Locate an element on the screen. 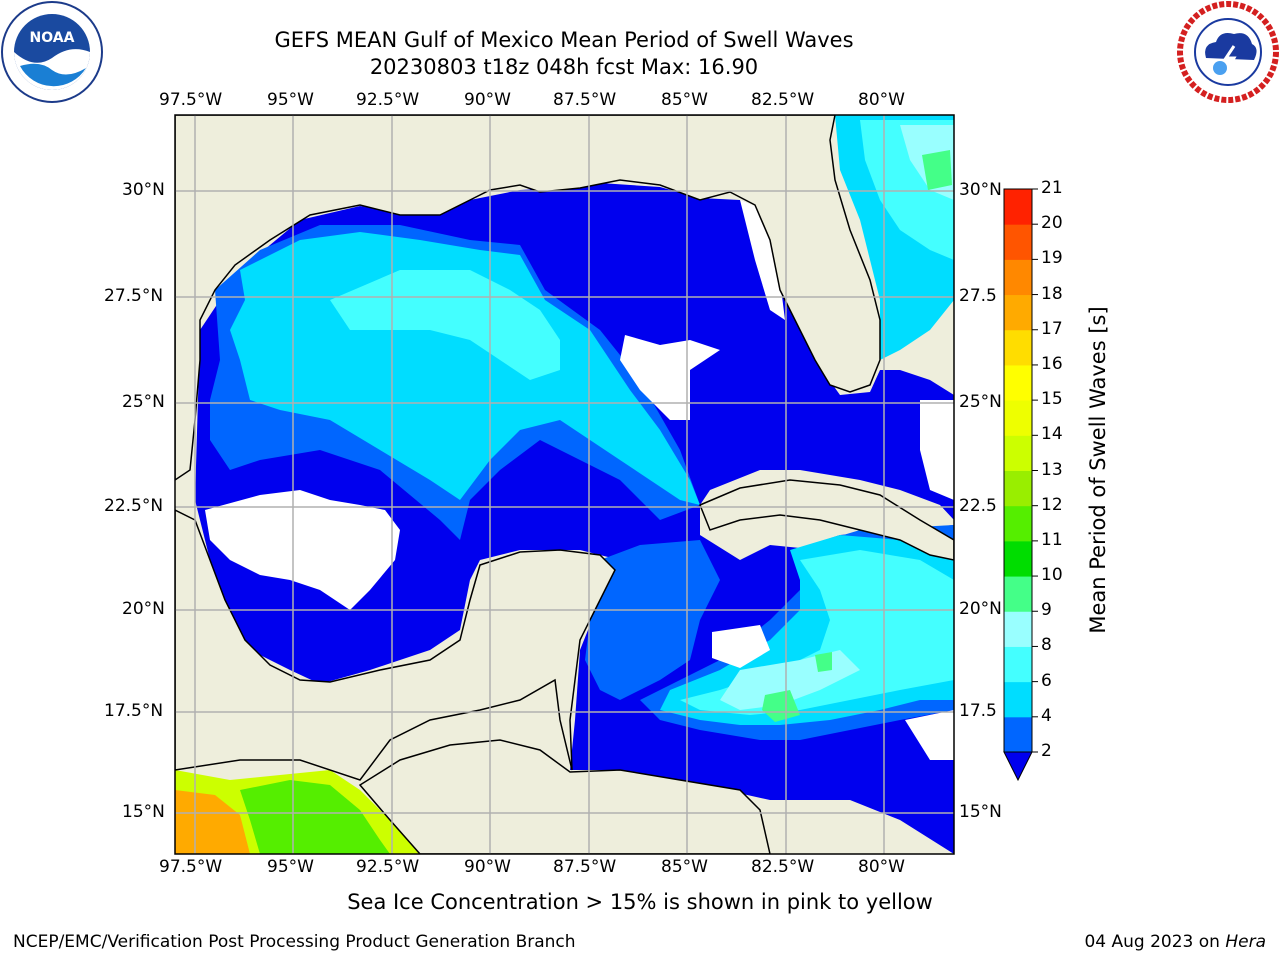 The width and height of the screenshot is (1280, 960). colorbar-tick-label: 9 is located at coordinates (1046, 610).